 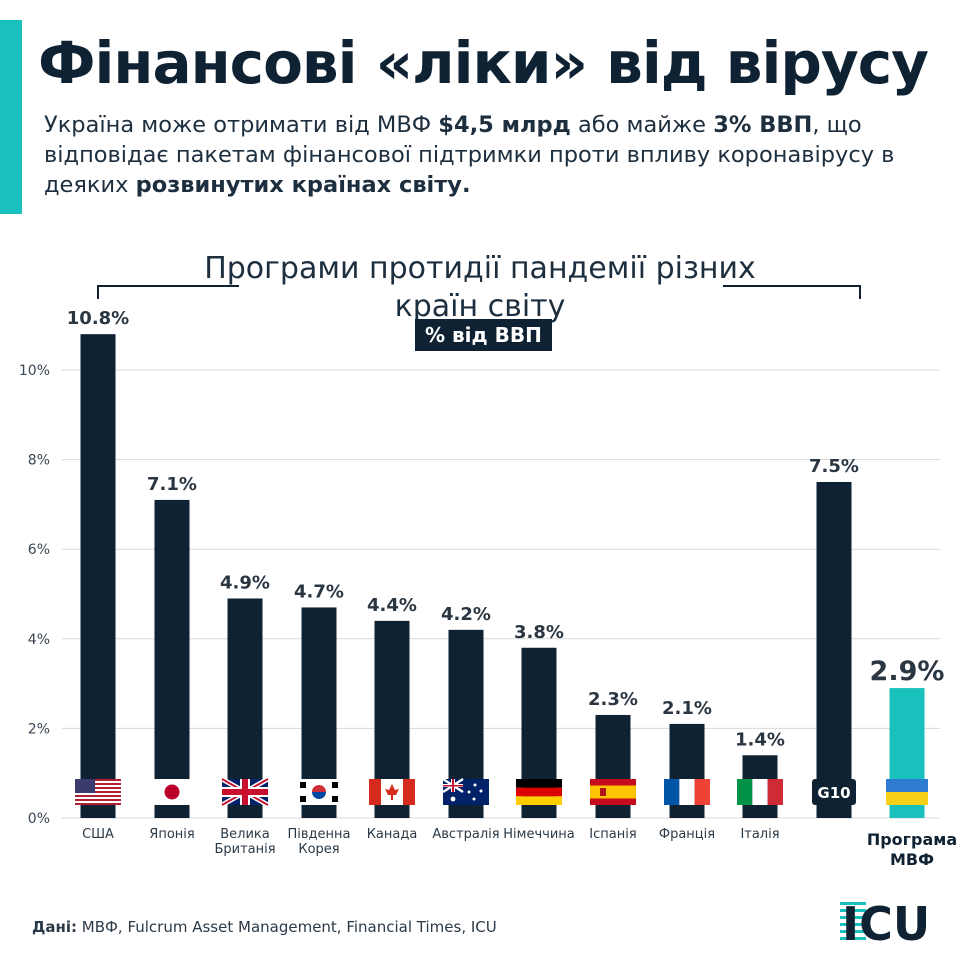 What do you see at coordinates (912, 859) in the screenshot?
I see `category-label: МВФ` at bounding box center [912, 859].